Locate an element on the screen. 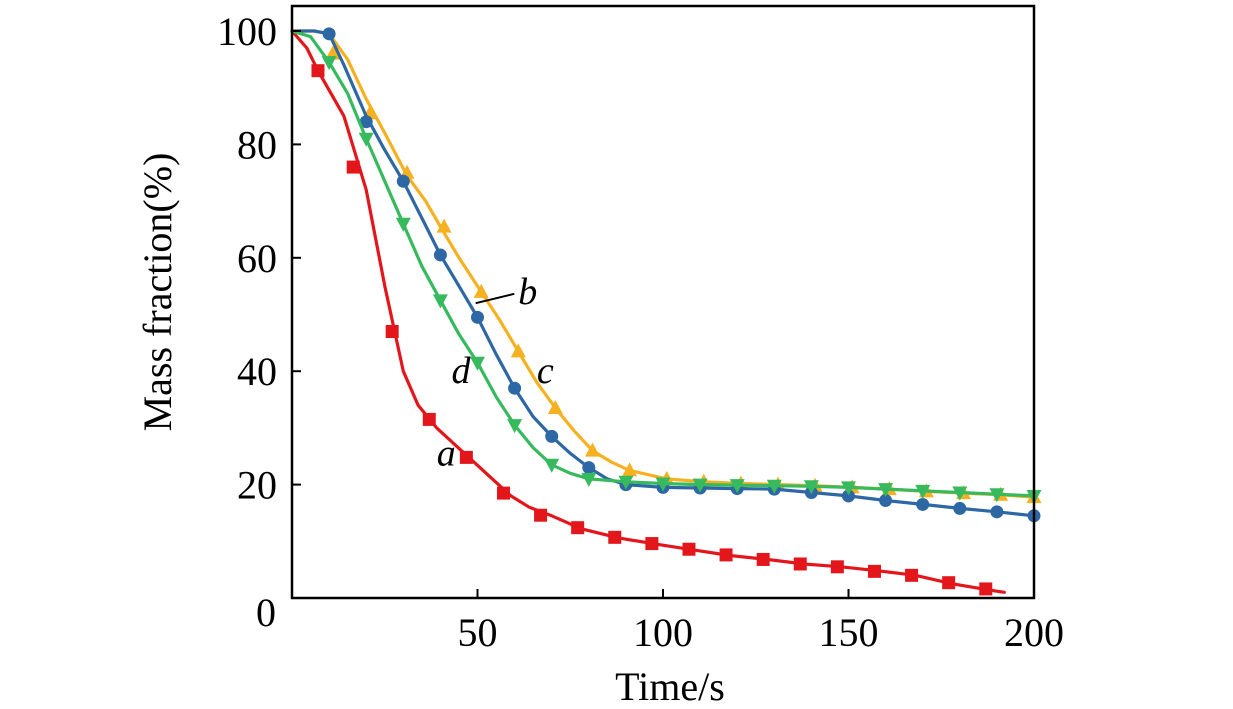 Image resolution: width=1233 pixels, height=709 pixels. y-tick-label: 80 is located at coordinates (257, 144).